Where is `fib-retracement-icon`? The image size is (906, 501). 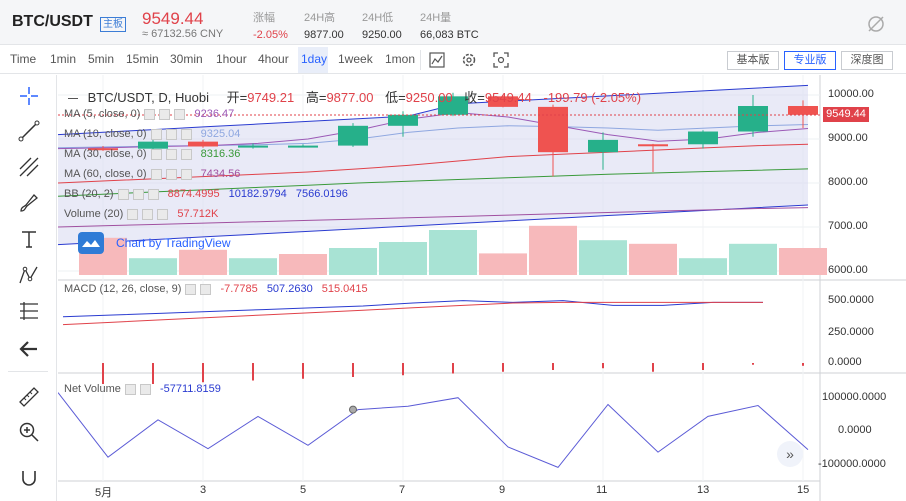
fib-retracement-icon is located at coordinates (29, 311).